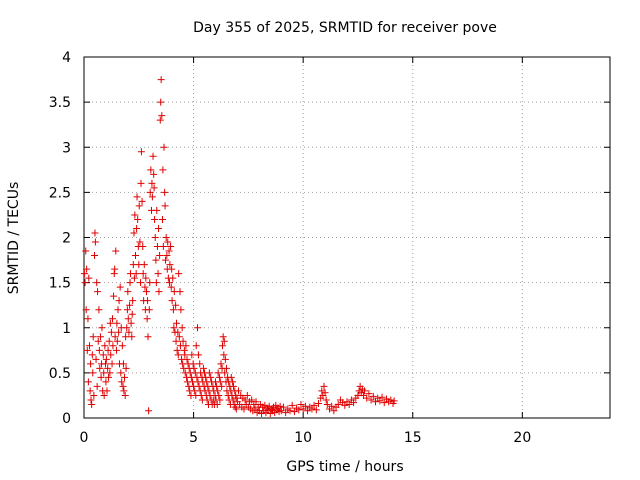  What do you see at coordinates (66, 329) in the screenshot?
I see `y-tick-label: 1` at bounding box center [66, 329].